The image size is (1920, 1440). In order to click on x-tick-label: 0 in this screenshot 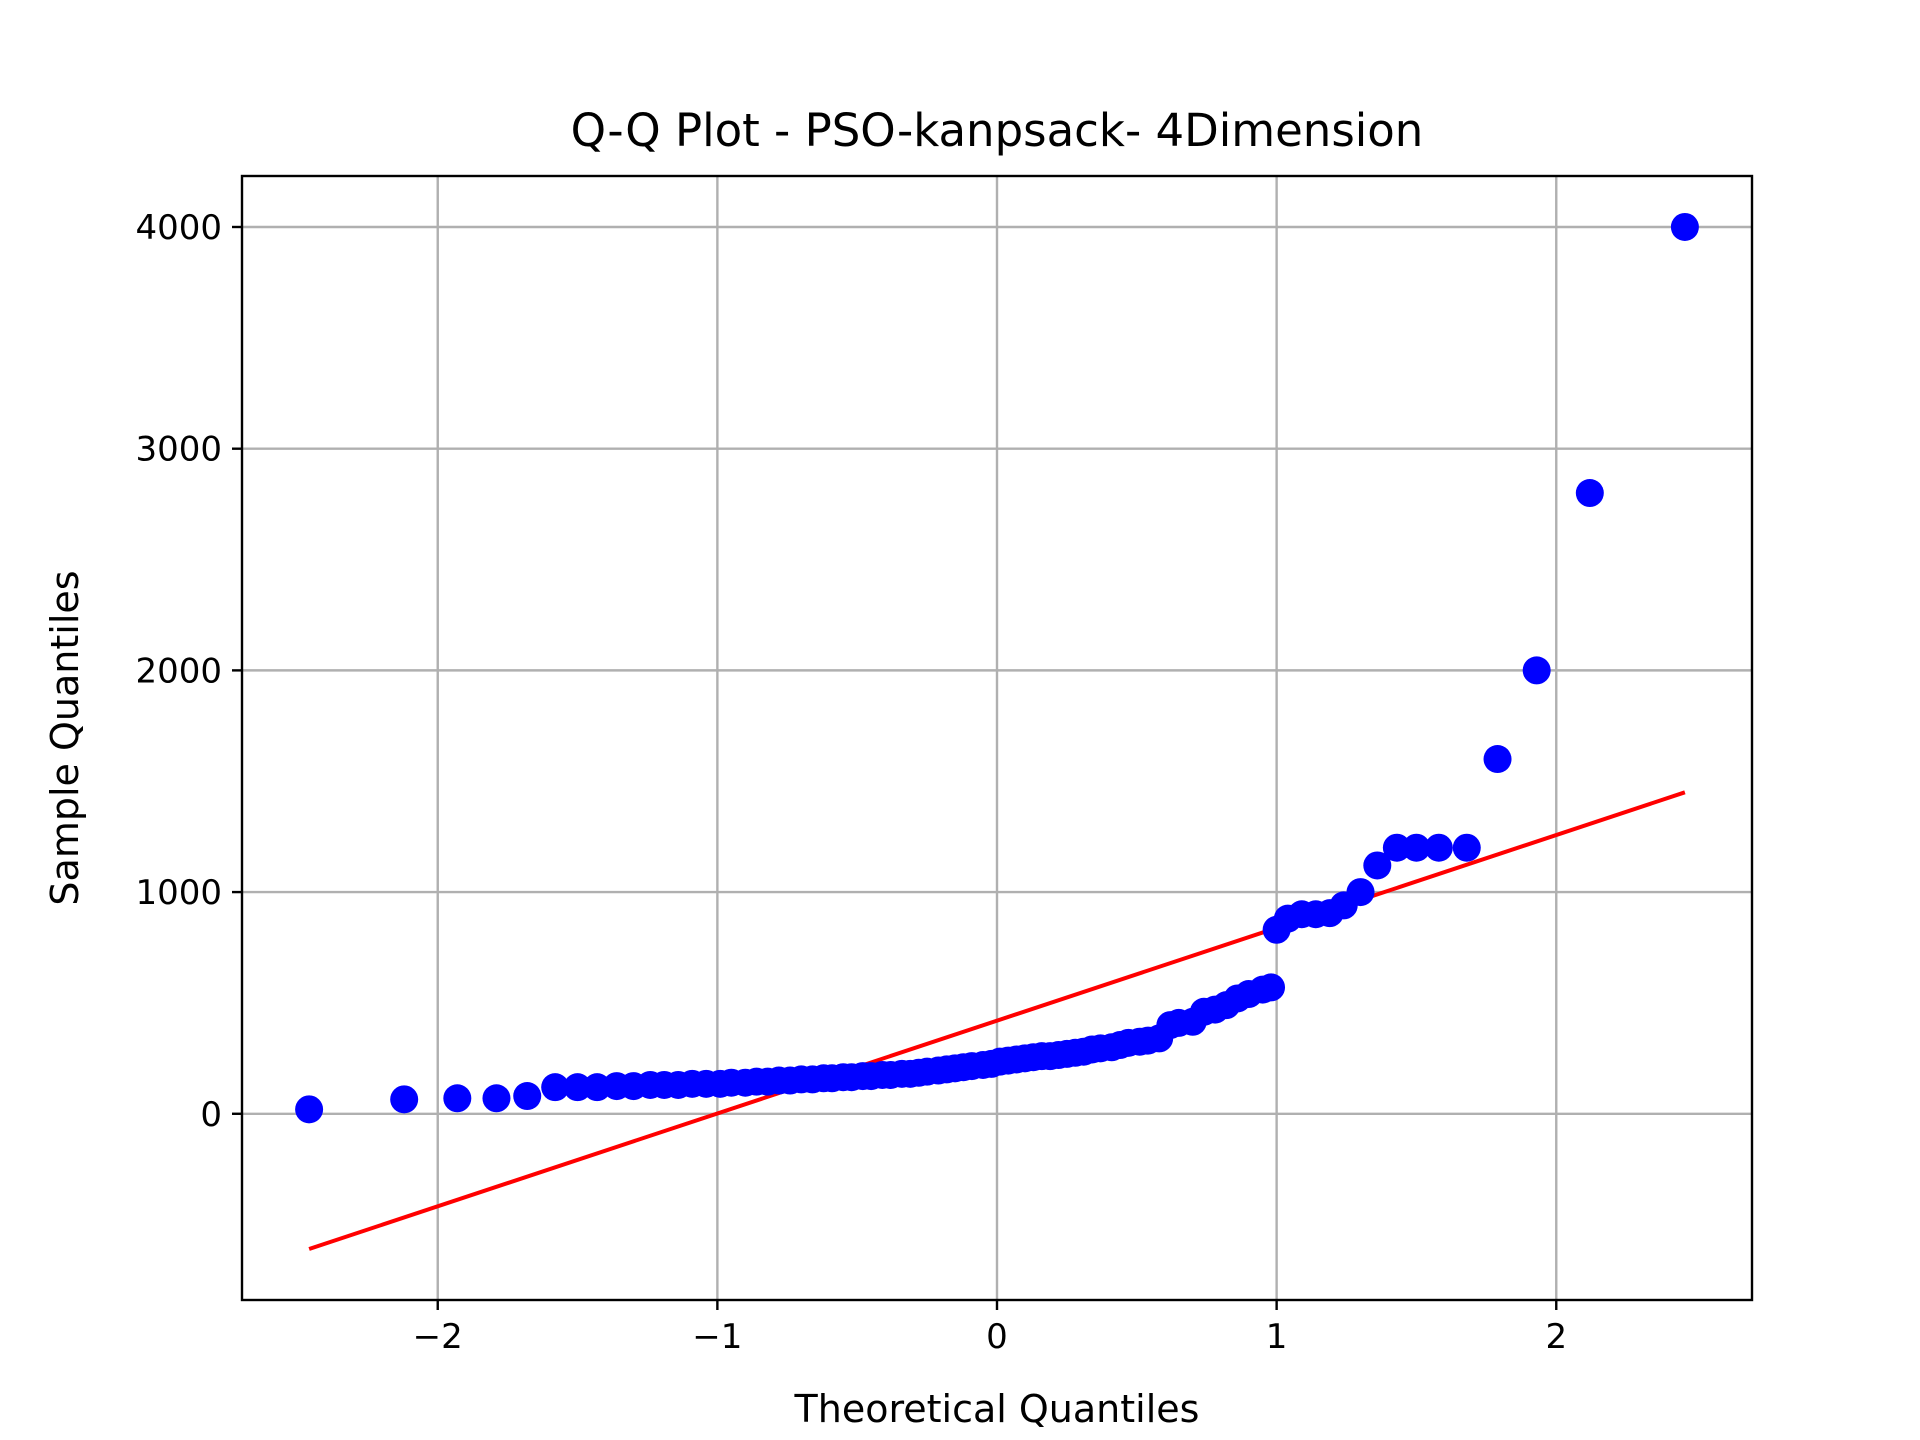, I will do `click(997, 1337)`.